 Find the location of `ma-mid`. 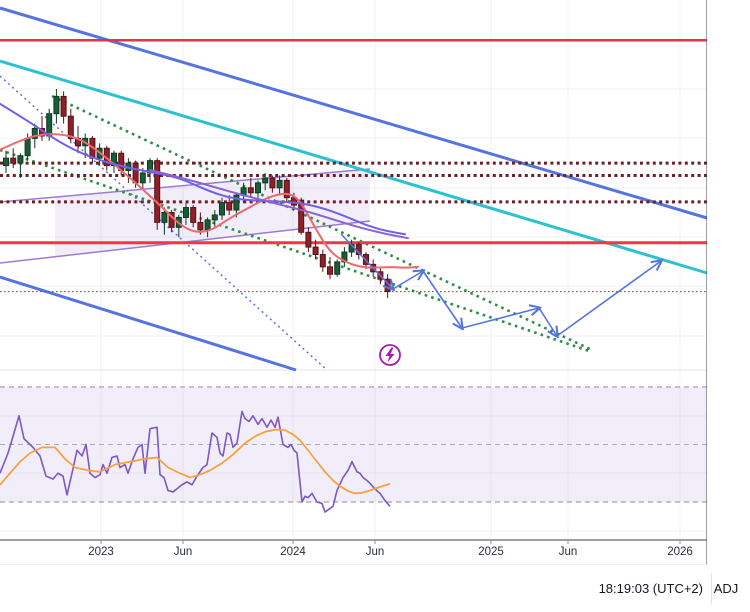

ma-mid is located at coordinates (203, 169).